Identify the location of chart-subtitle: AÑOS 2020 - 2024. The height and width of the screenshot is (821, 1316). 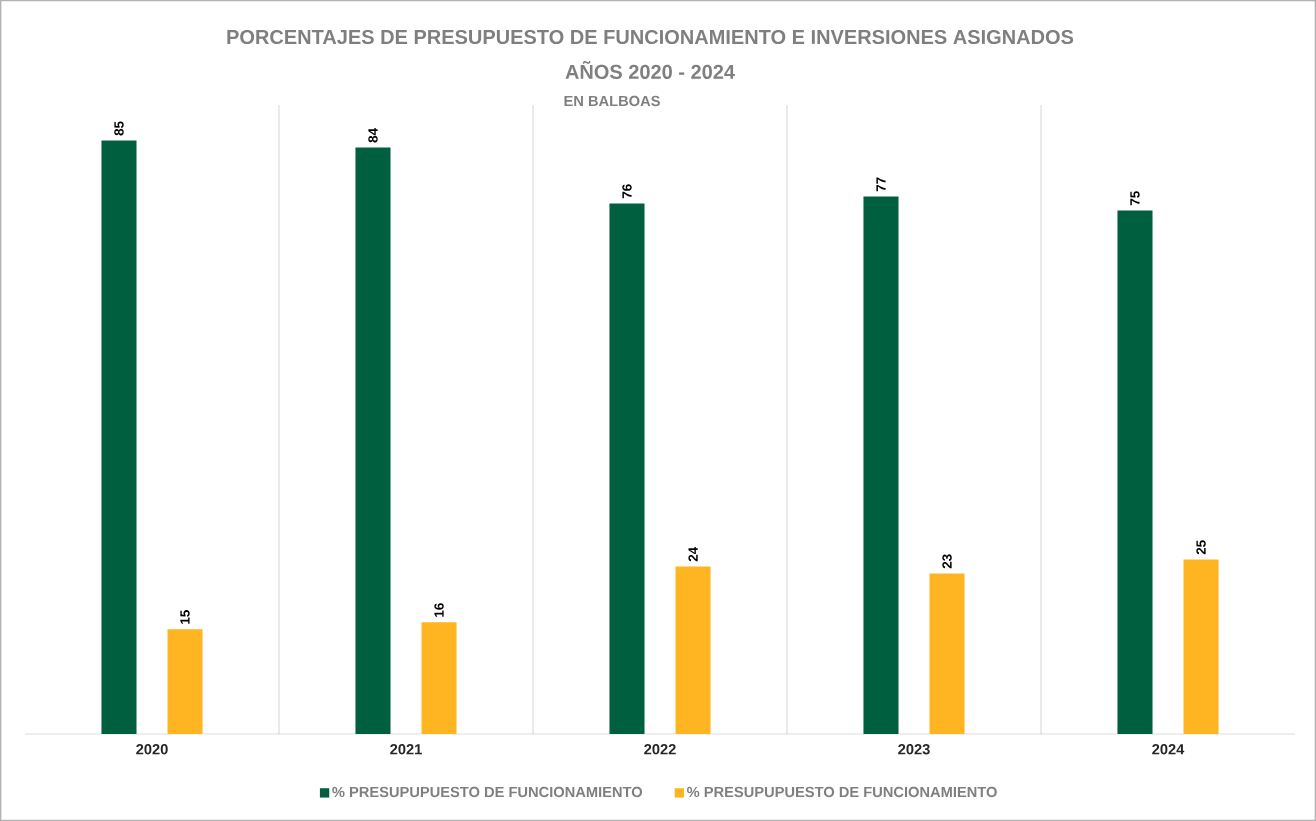
(650, 70).